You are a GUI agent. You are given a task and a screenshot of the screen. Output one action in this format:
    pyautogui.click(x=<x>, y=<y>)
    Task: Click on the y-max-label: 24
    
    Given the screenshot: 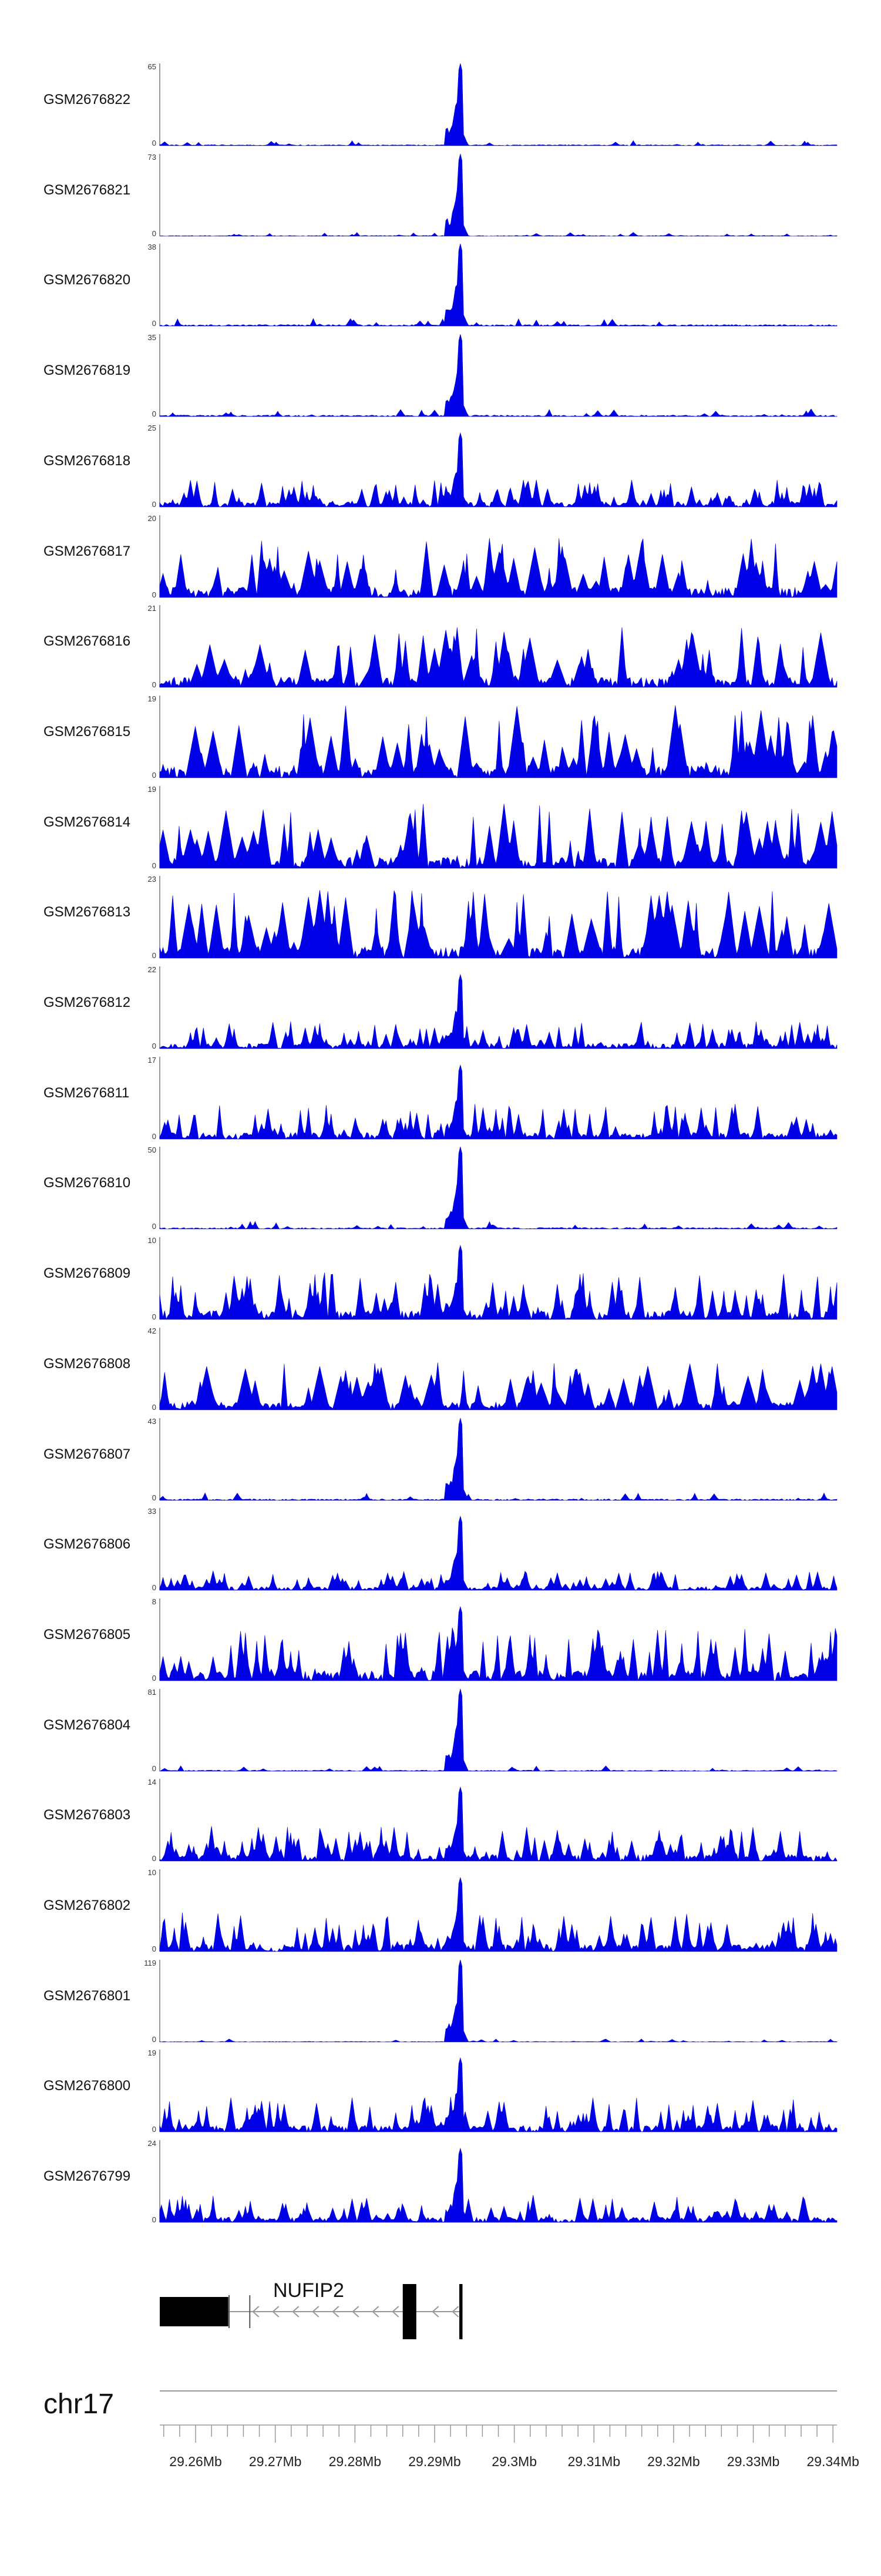 What is the action you would take?
    pyautogui.click(x=152, y=2143)
    